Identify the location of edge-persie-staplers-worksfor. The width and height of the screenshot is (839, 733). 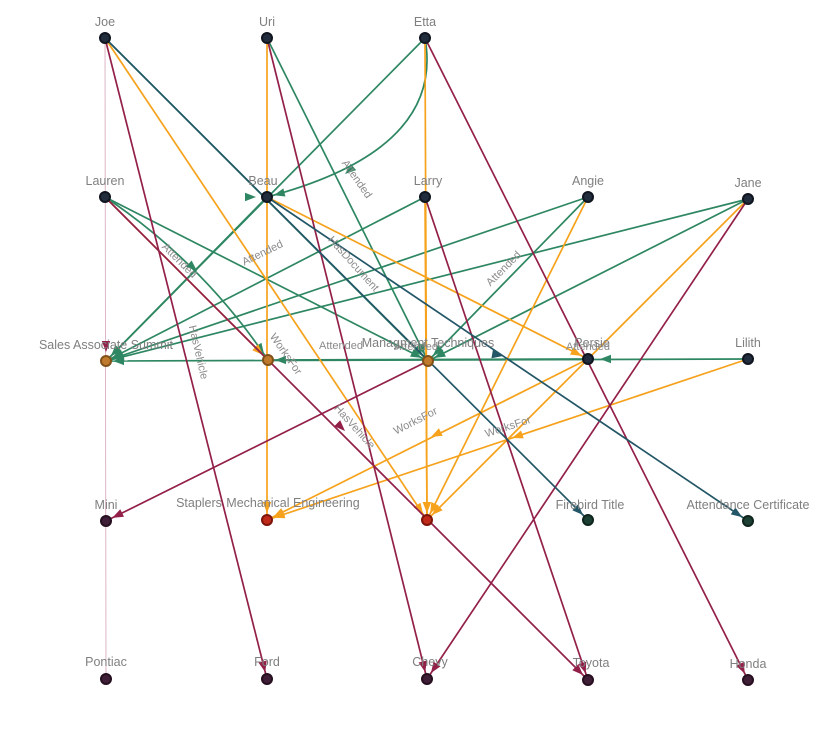
(427, 439).